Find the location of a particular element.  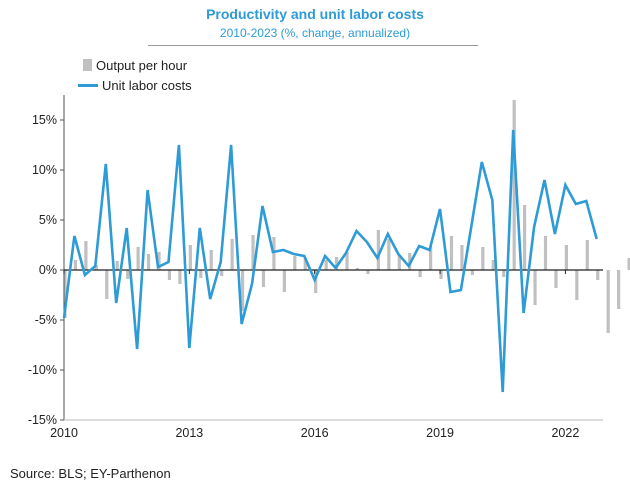

legend-line-swatch is located at coordinates (88, 85).